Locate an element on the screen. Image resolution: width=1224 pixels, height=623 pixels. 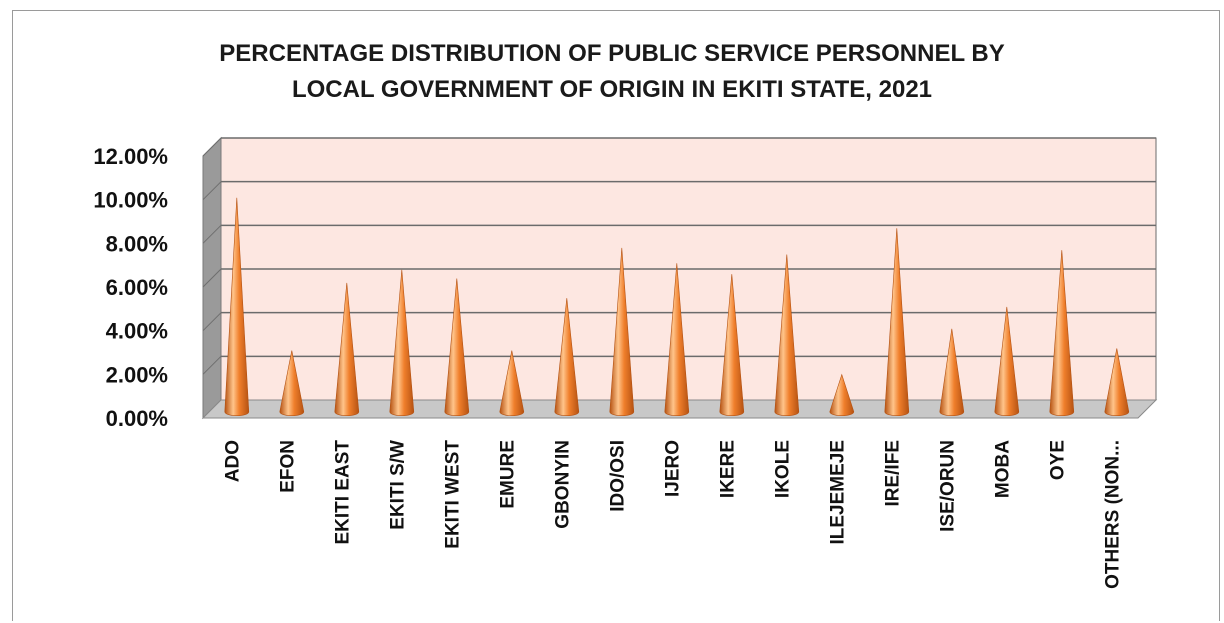
x-tick-label: ADO is located at coordinates (233, 461).